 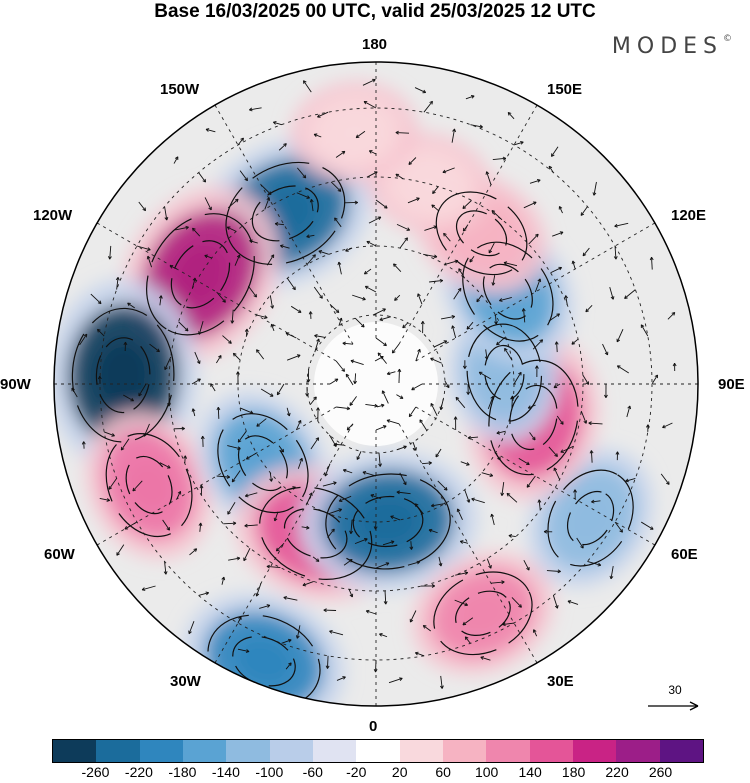 I want to click on label-30w: 30W, so click(x=185, y=681).